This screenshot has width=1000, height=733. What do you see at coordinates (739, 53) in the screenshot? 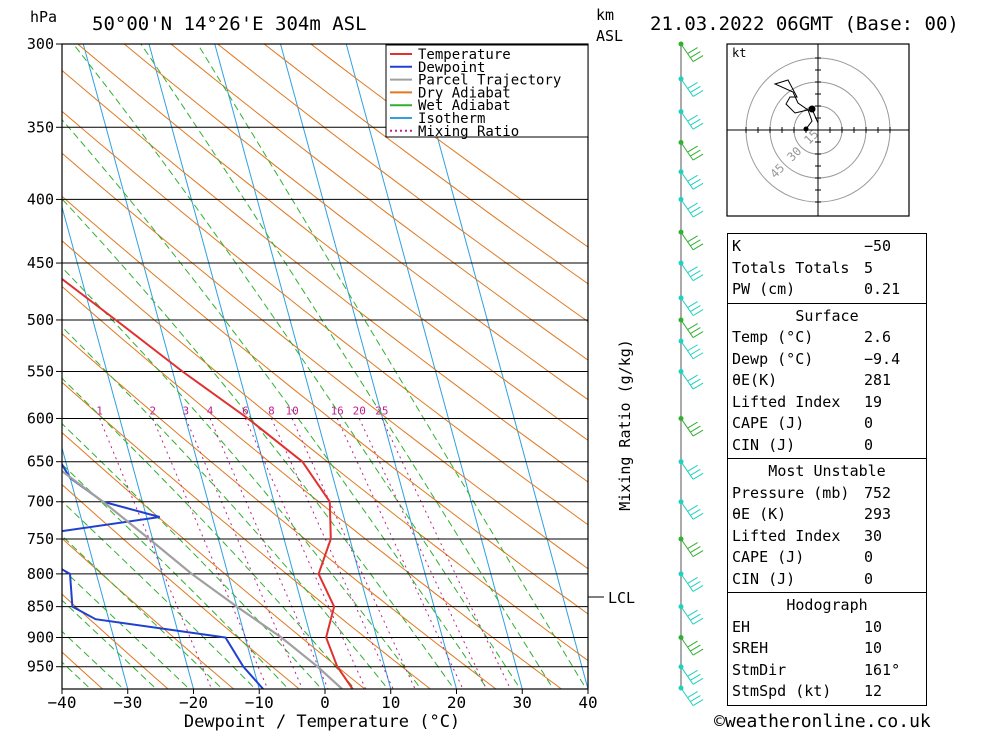
I see `hodograph-unit: kt` at bounding box center [739, 53].